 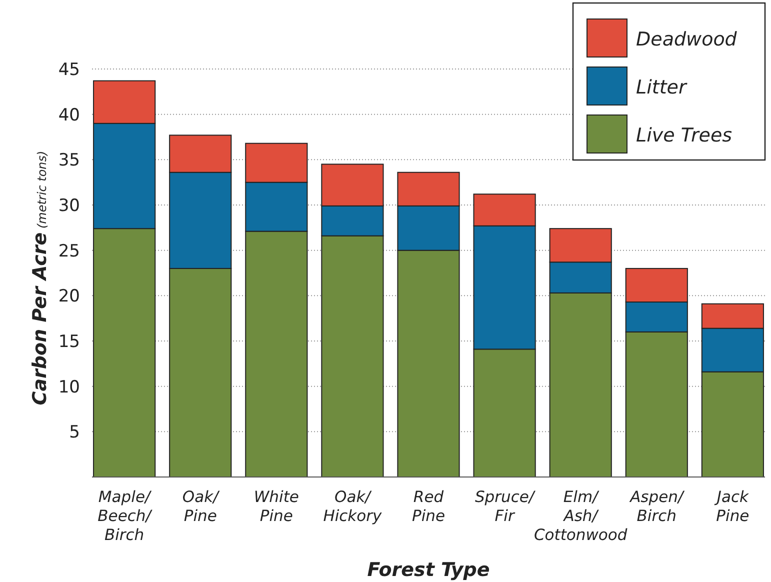 What do you see at coordinates (40, 278) in the screenshot?
I see `y-axis-title: Carbon Per Acre (metric tons)` at bounding box center [40, 278].